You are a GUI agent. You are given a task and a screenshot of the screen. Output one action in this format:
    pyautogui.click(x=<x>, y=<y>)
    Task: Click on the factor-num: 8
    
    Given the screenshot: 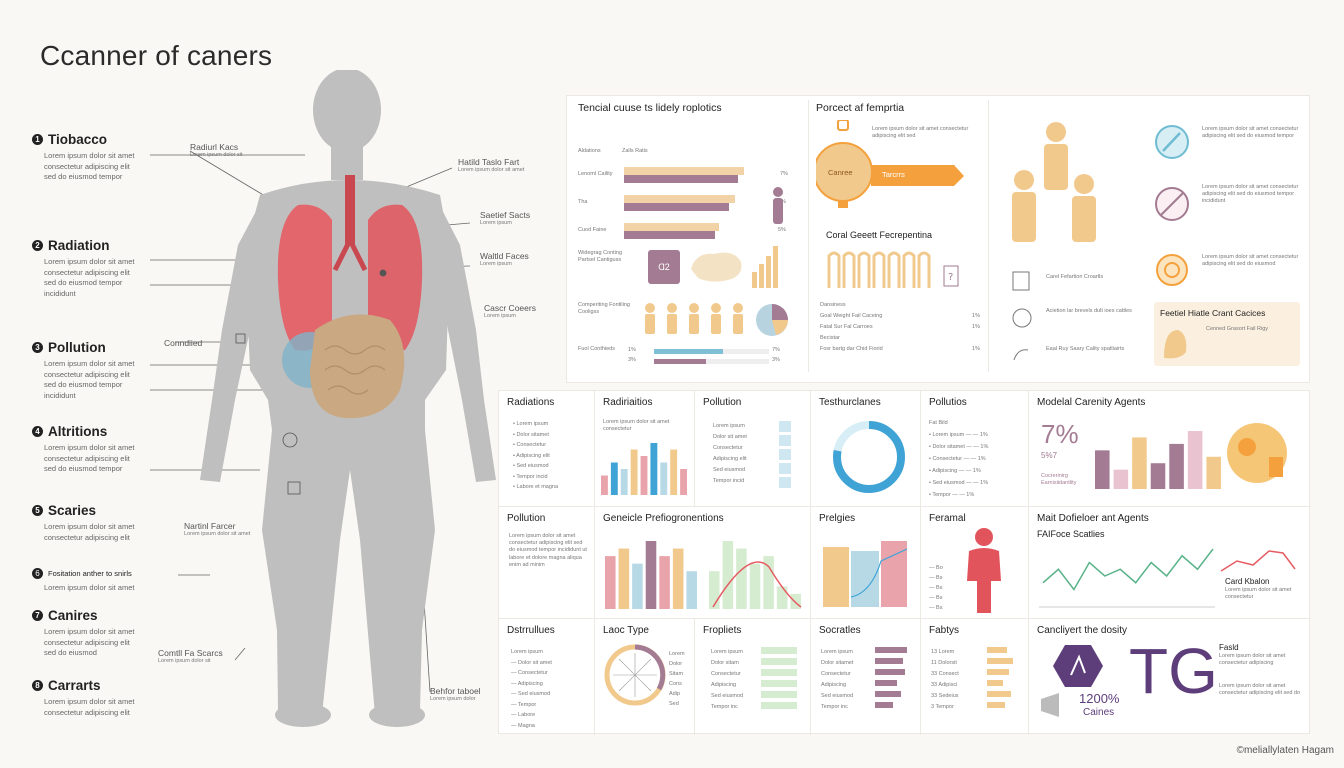 What is the action you would take?
    pyautogui.click(x=37, y=685)
    